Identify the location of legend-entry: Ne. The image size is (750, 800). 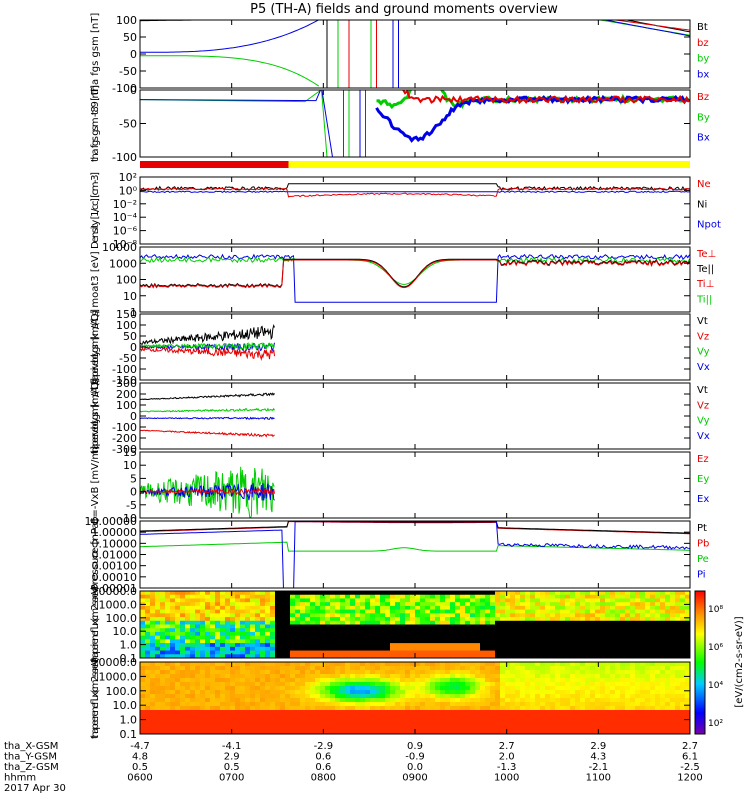
(704, 184).